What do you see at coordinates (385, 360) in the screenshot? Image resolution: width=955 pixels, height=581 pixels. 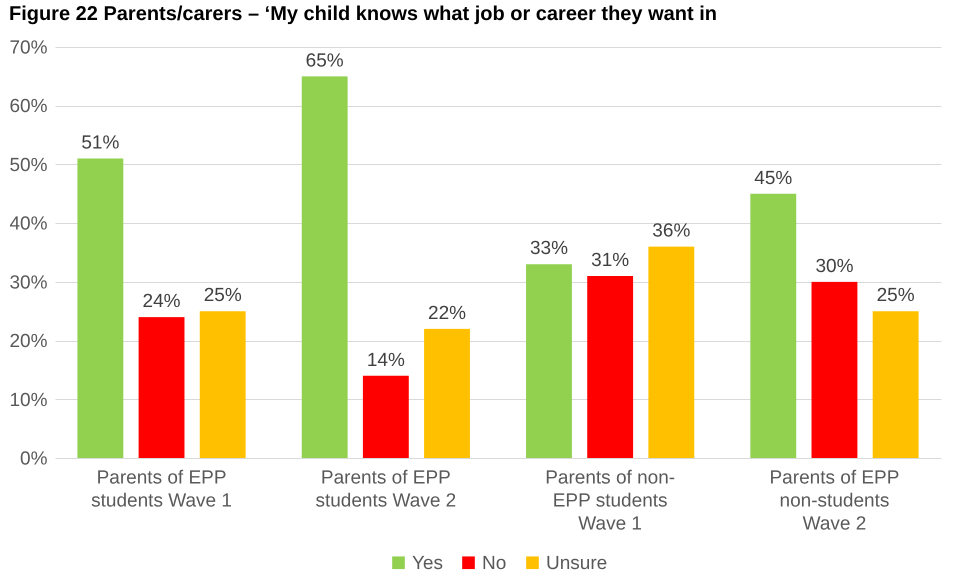 I see `data-label: 14%` at bounding box center [385, 360].